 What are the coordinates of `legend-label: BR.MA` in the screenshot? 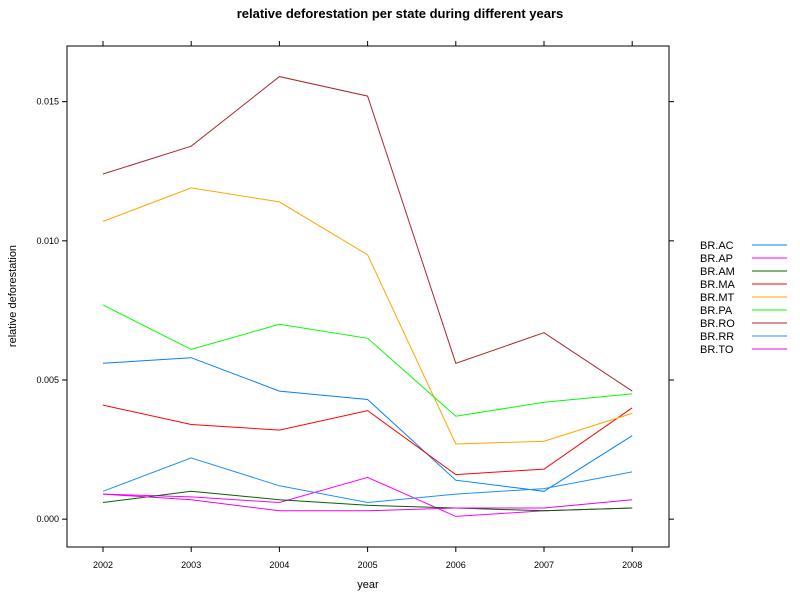 It's located at (718, 285).